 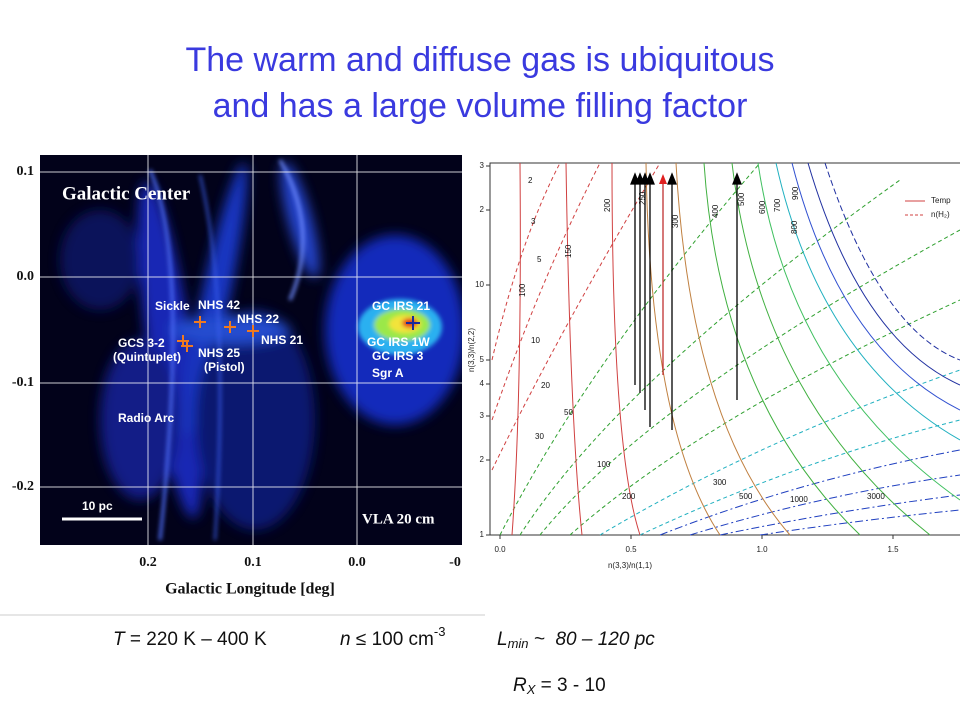 I want to click on source-label: GC IRS 21, so click(x=401, y=306).